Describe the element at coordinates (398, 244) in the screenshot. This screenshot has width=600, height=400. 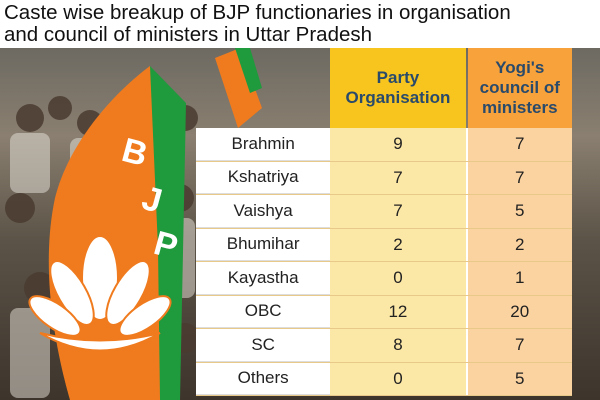
I see `party-value: 2` at that location.